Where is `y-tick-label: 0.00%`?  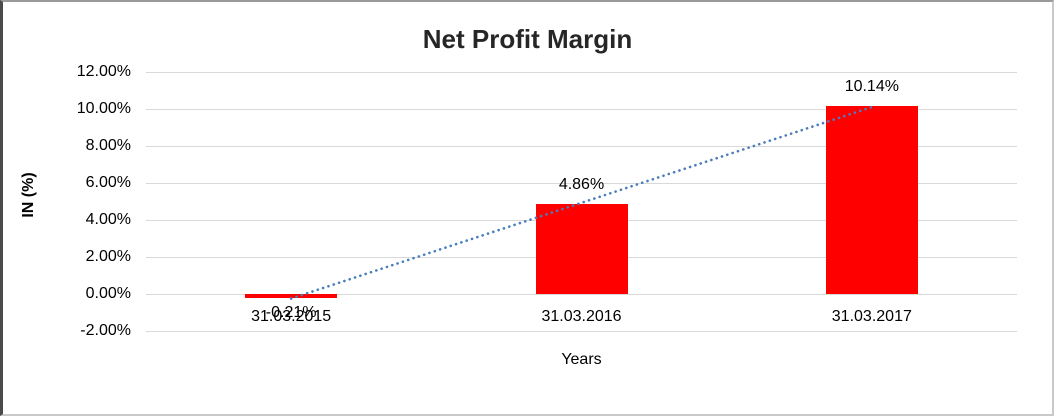
y-tick-label: 0.00% is located at coordinates (108, 293).